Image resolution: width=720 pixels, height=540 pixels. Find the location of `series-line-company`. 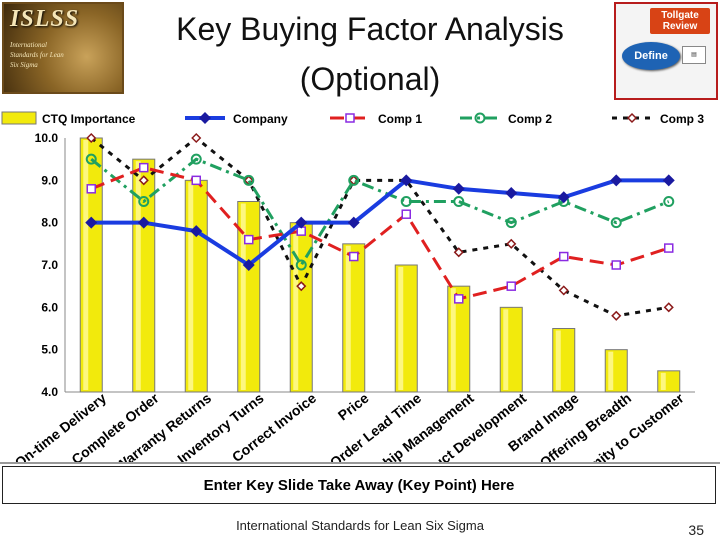

series-line-company is located at coordinates (380, 222).